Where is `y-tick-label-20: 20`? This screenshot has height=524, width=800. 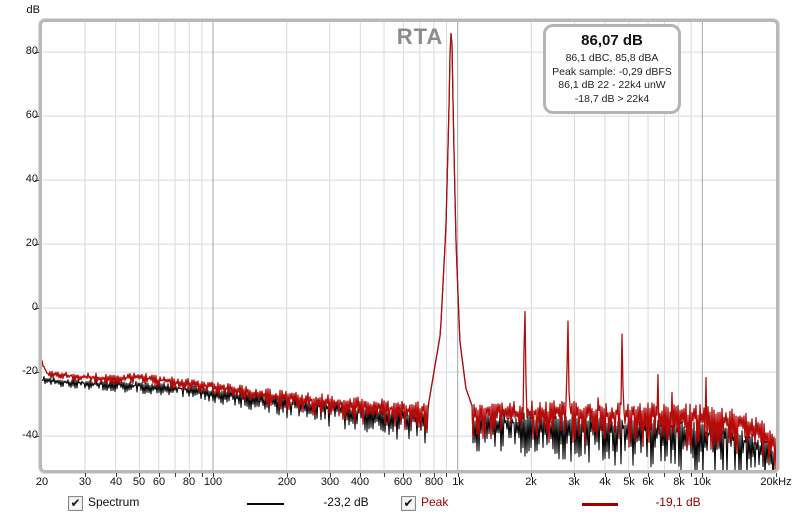 y-tick-label-20: 20 is located at coordinates (31, 243).